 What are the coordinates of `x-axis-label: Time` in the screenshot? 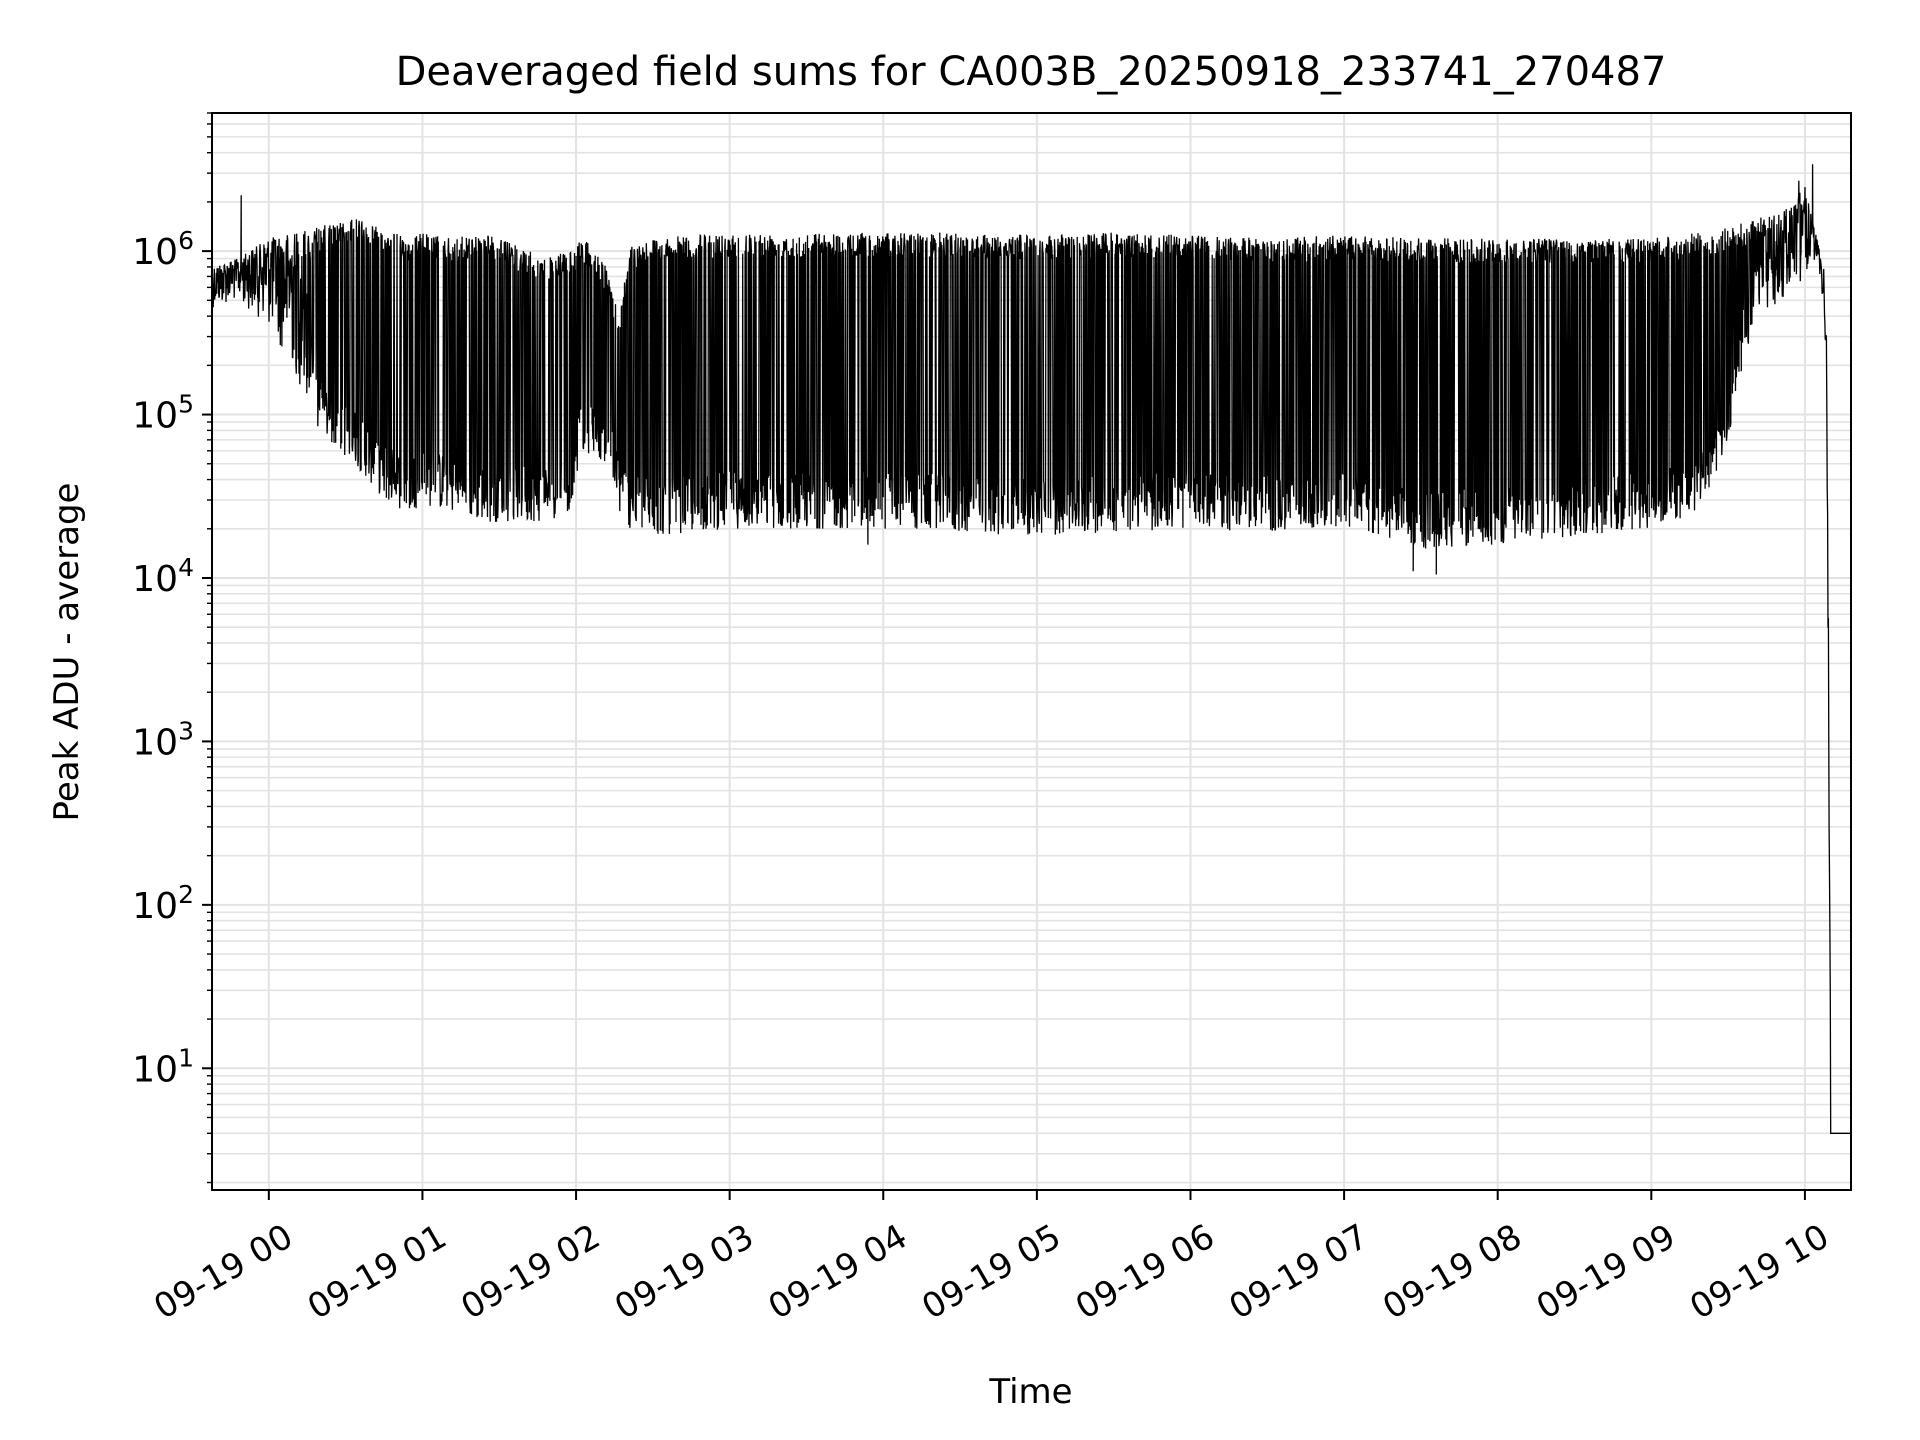 It's located at (1030, 1392).